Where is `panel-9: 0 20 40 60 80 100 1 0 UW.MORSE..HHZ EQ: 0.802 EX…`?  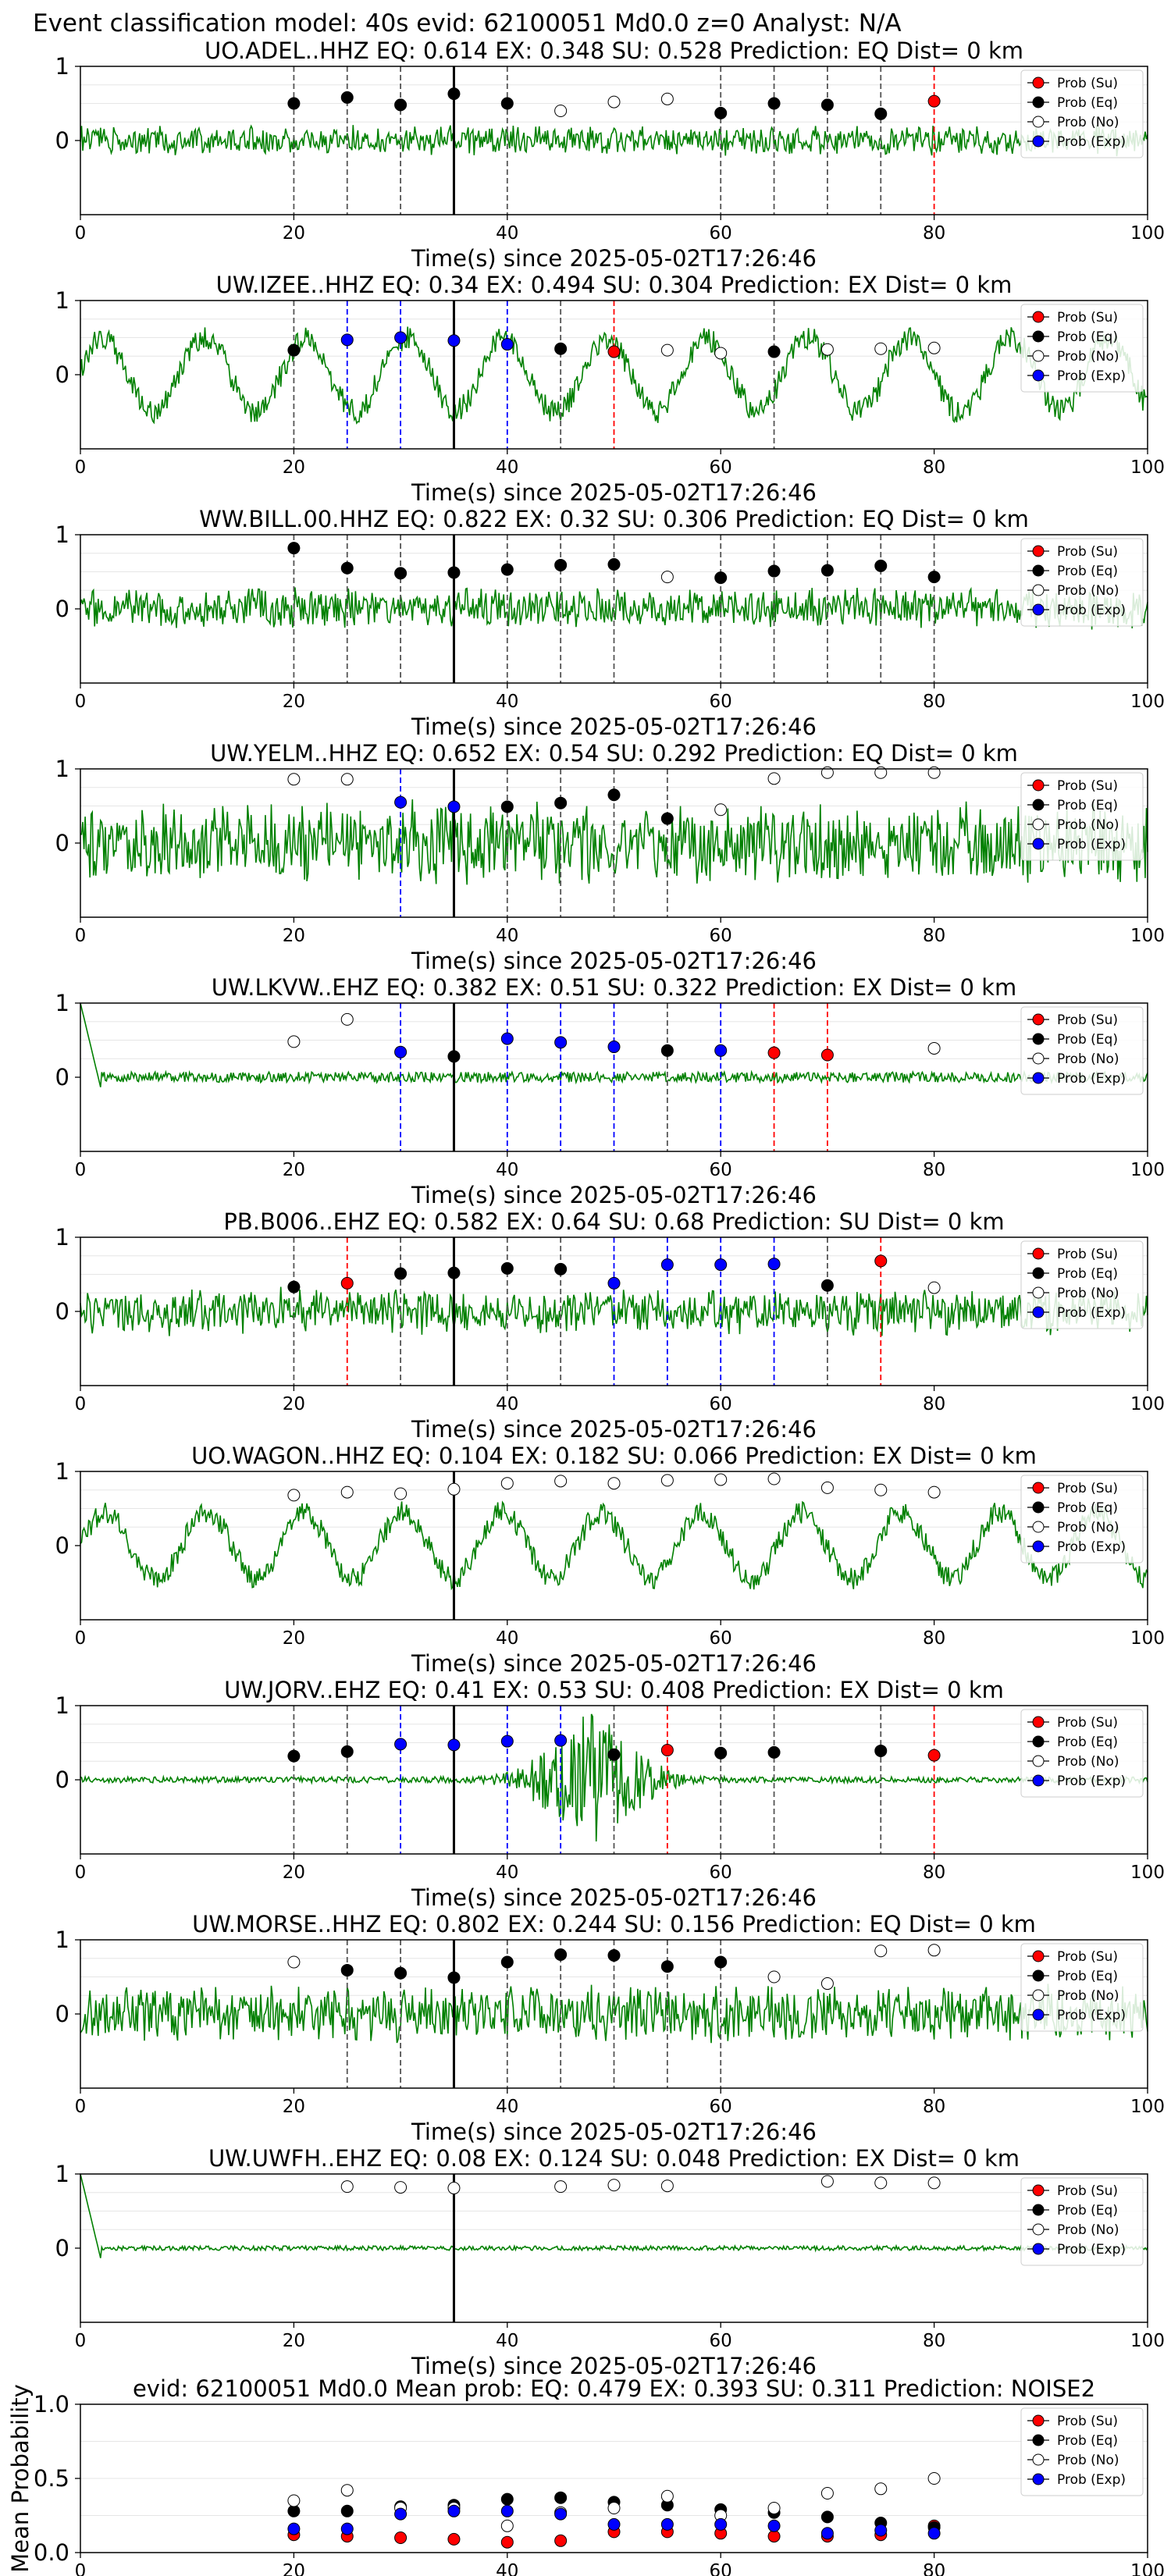 panel-9: 0 20 40 60 80 100 1 0 UW.MORSE..HHZ EQ: 0.802 EX… is located at coordinates (610, 2028).